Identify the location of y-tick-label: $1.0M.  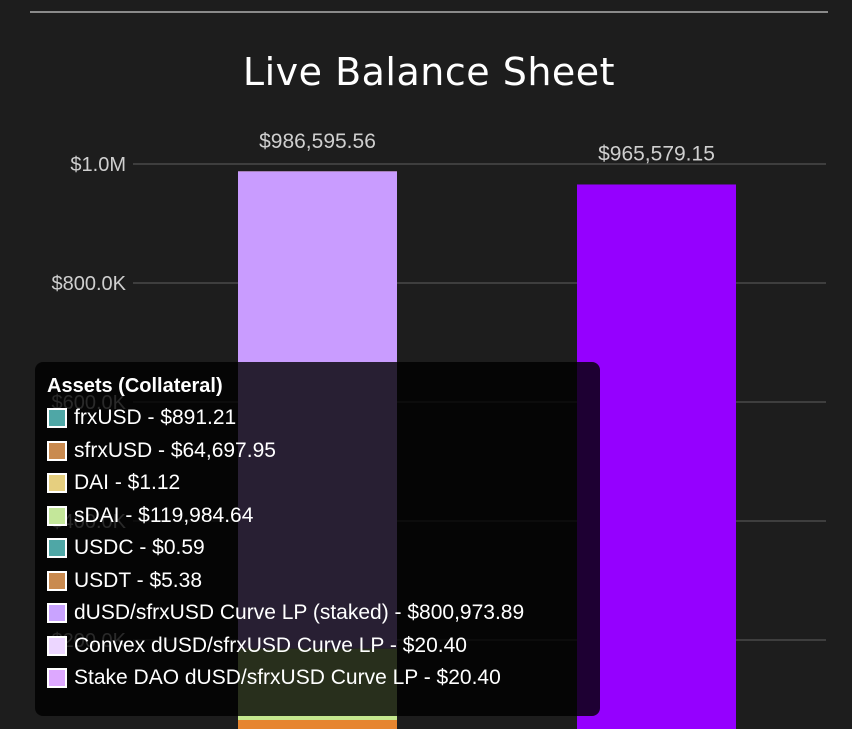
(98, 165).